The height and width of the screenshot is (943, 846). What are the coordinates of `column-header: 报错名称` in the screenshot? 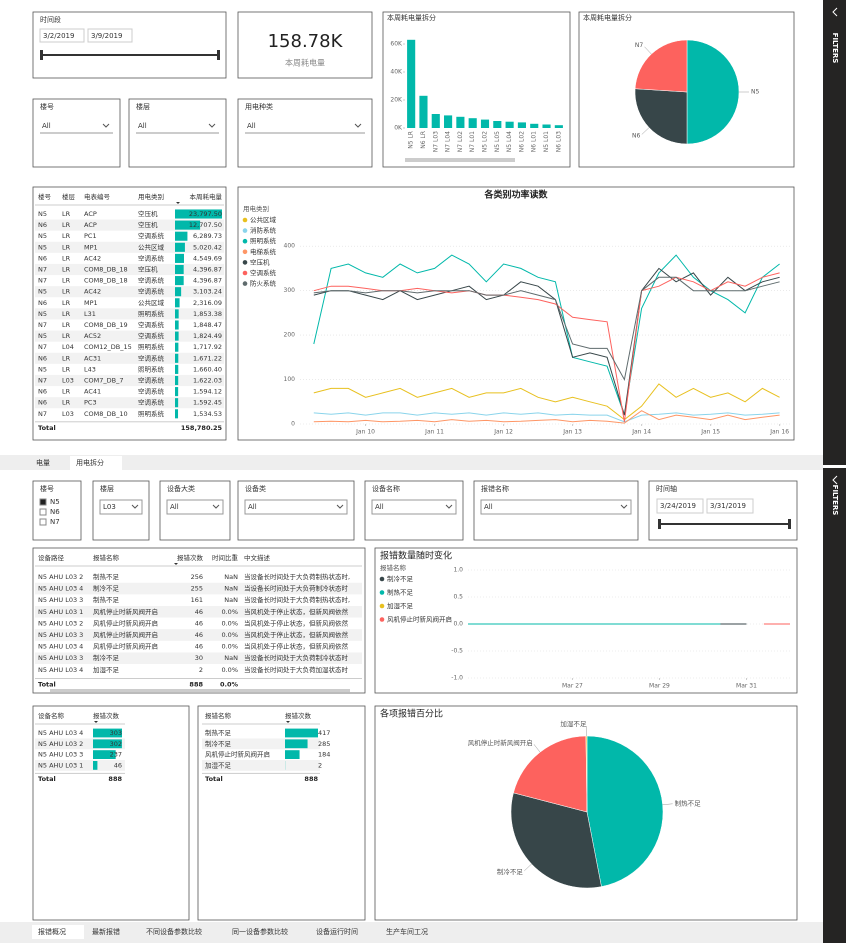 It's located at (106, 557).